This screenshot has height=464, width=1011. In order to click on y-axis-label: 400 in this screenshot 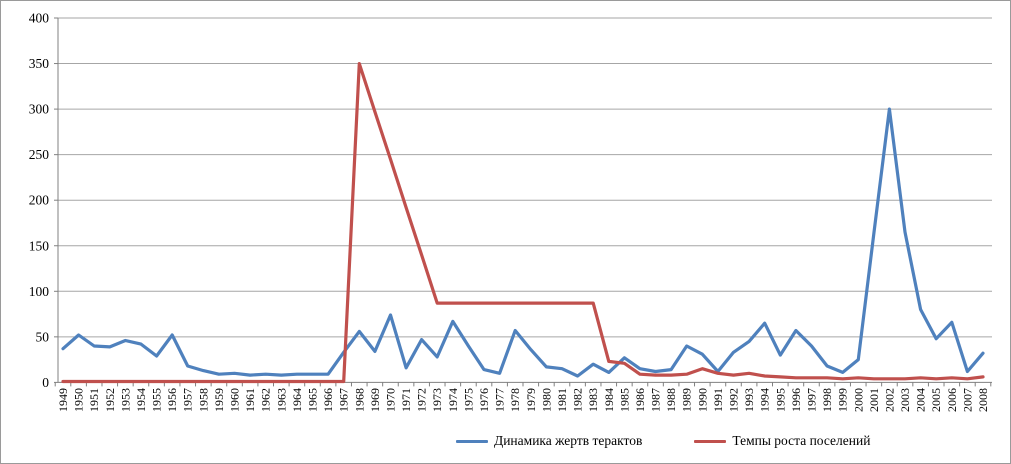, I will do `click(39, 18)`.